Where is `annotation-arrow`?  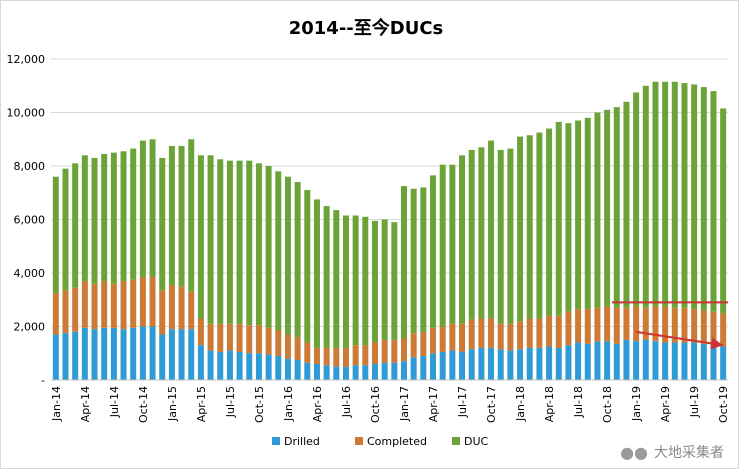 annotation-arrow is located at coordinates (679, 340).